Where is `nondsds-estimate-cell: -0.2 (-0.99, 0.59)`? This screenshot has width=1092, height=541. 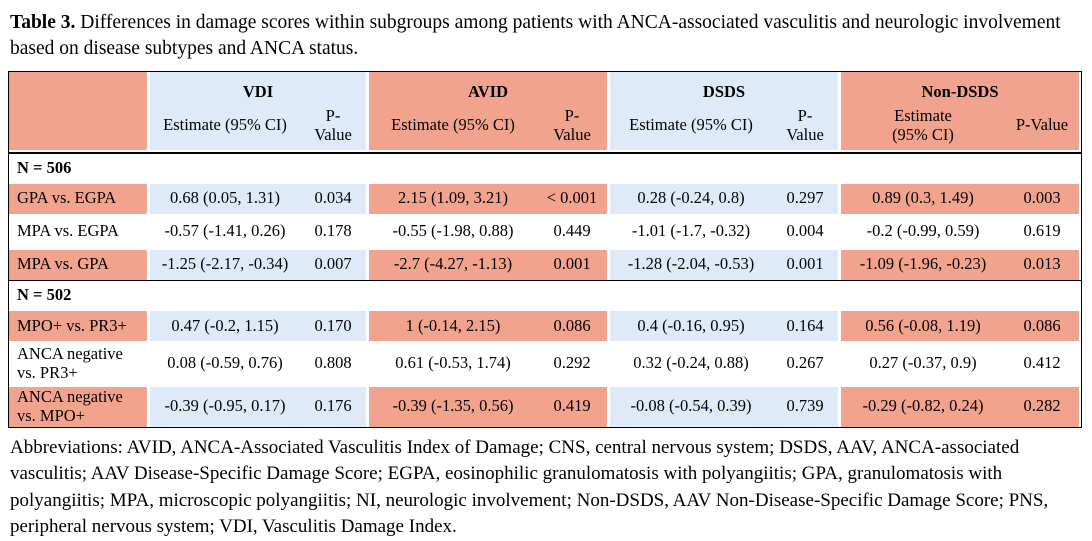 nondsds-estimate-cell: -0.2 (-0.99, 0.59) is located at coordinates (923, 231).